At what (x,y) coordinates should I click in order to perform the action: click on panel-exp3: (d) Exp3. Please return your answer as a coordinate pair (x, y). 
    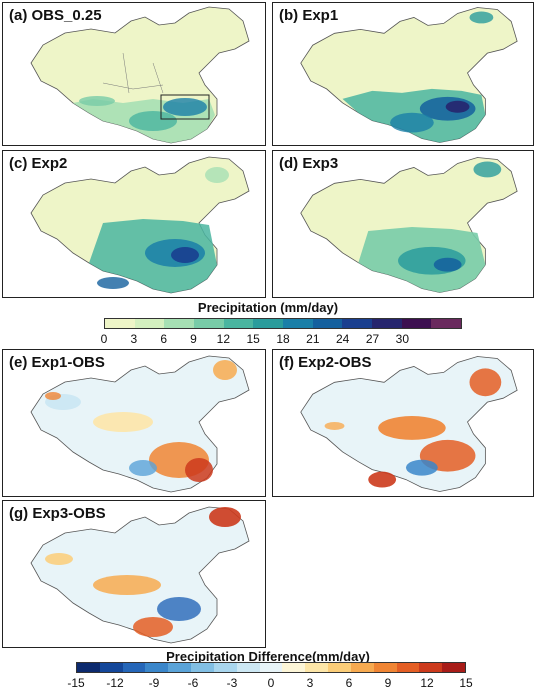
    Looking at the image, I should click on (403, 224).